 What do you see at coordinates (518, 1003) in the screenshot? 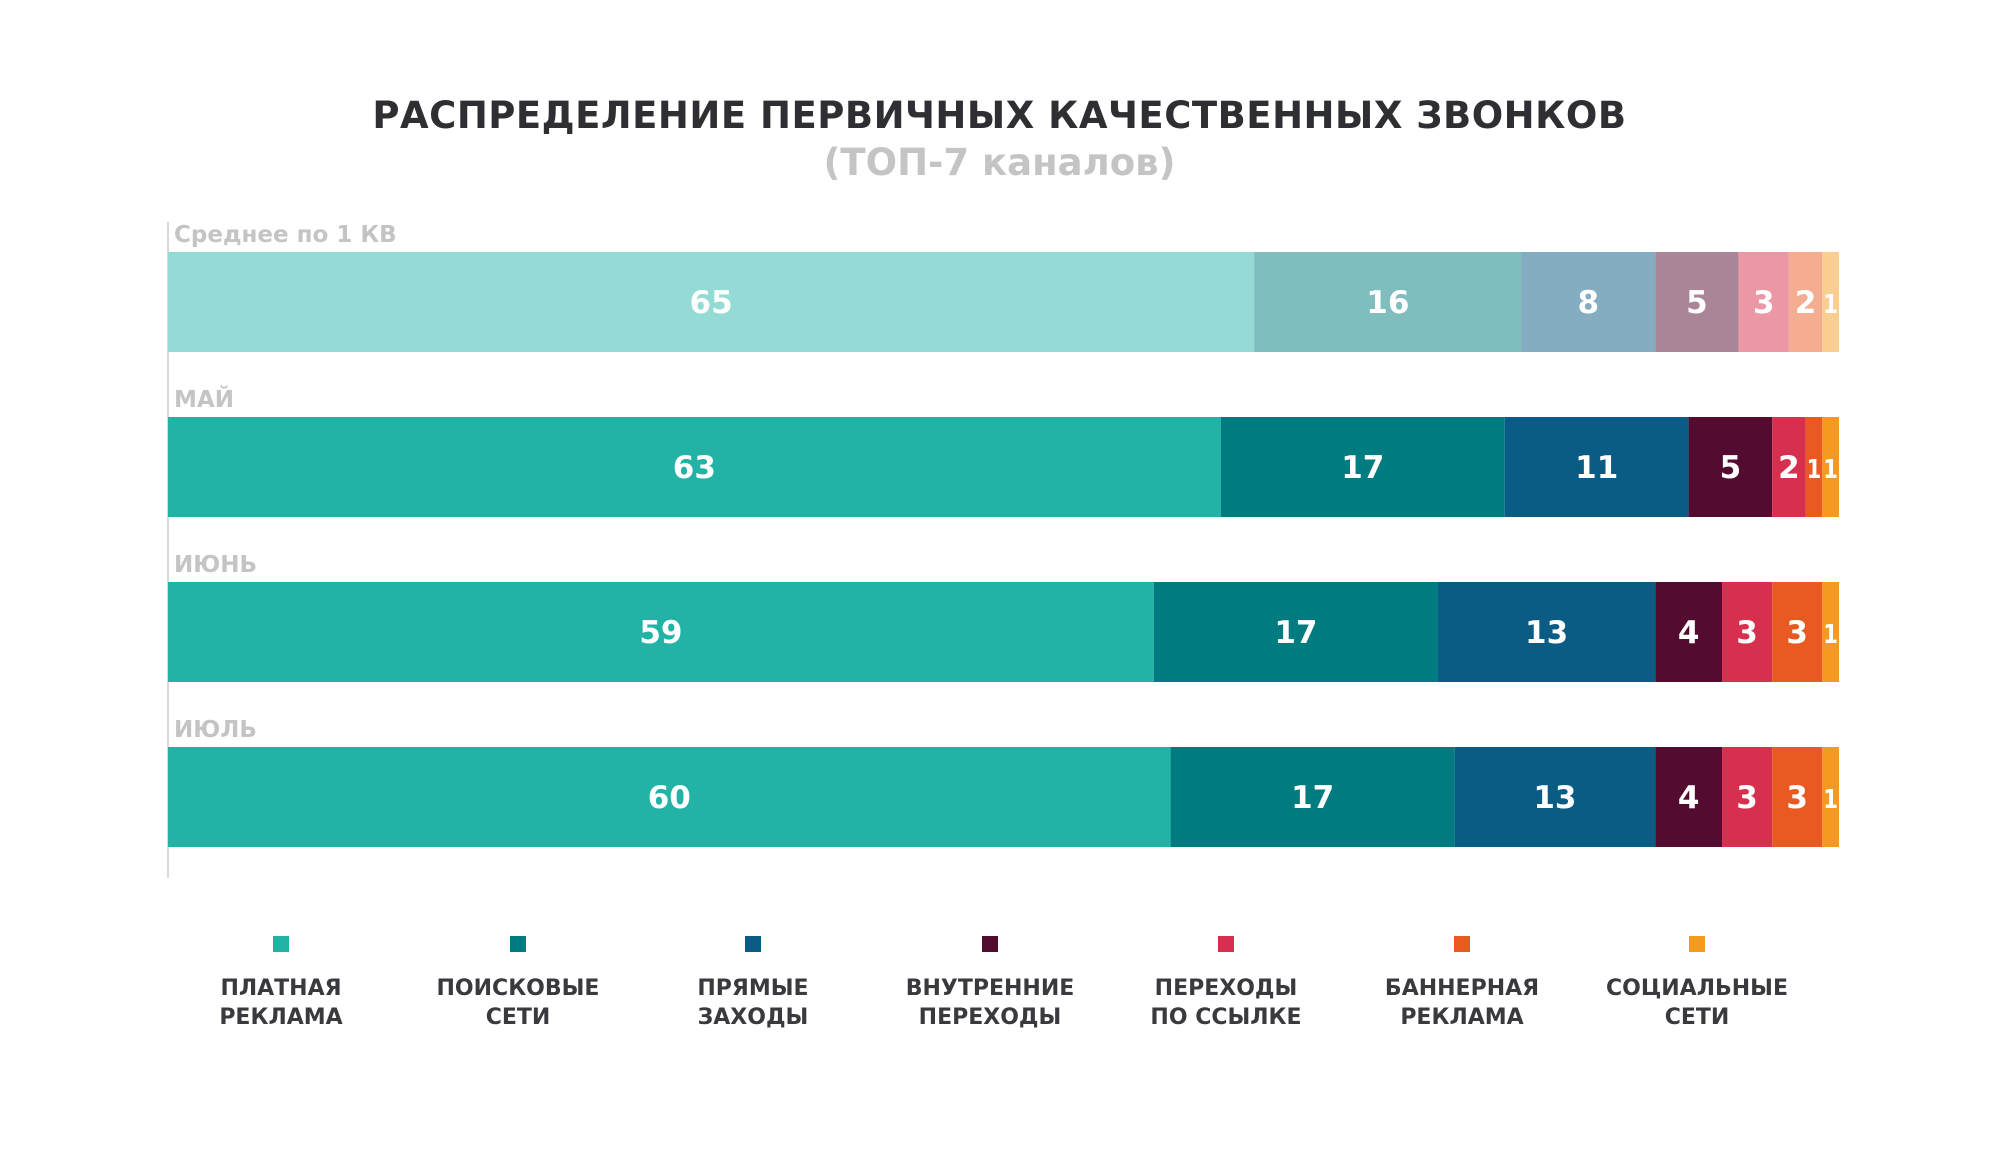
I see `legend-label: ПОИСКОВЫЕ СЕТИ` at bounding box center [518, 1003].